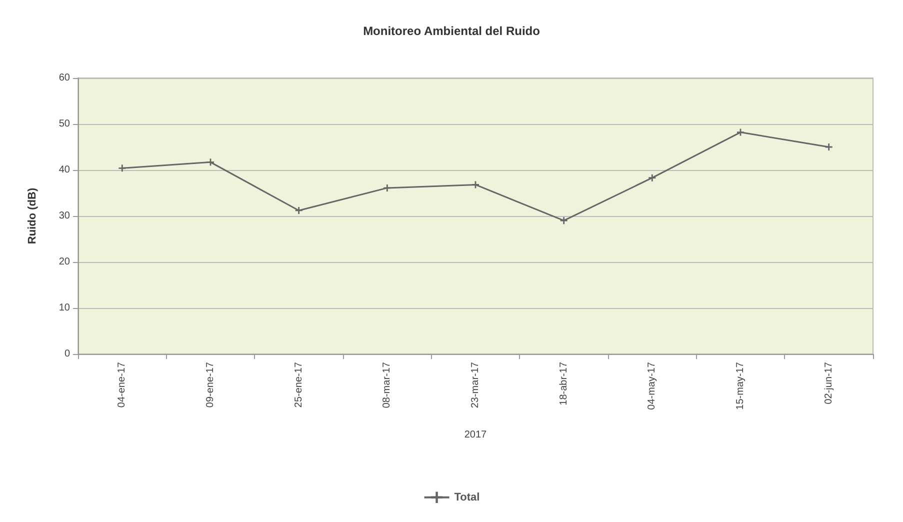 This screenshot has height=522, width=903. Describe the element at coordinates (652, 386) in the screenshot. I see `x-tick-label: 04-may-17` at that location.